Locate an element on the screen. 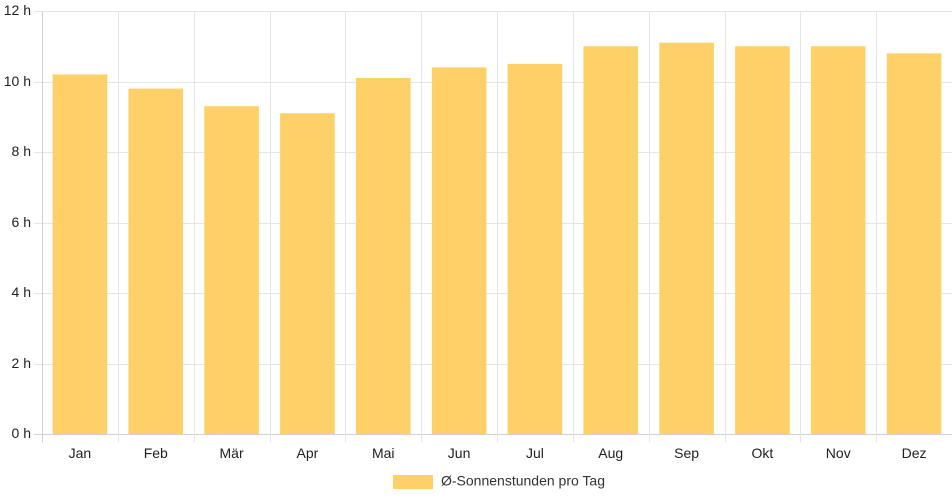  x-tick-label: Nov is located at coordinates (838, 453).